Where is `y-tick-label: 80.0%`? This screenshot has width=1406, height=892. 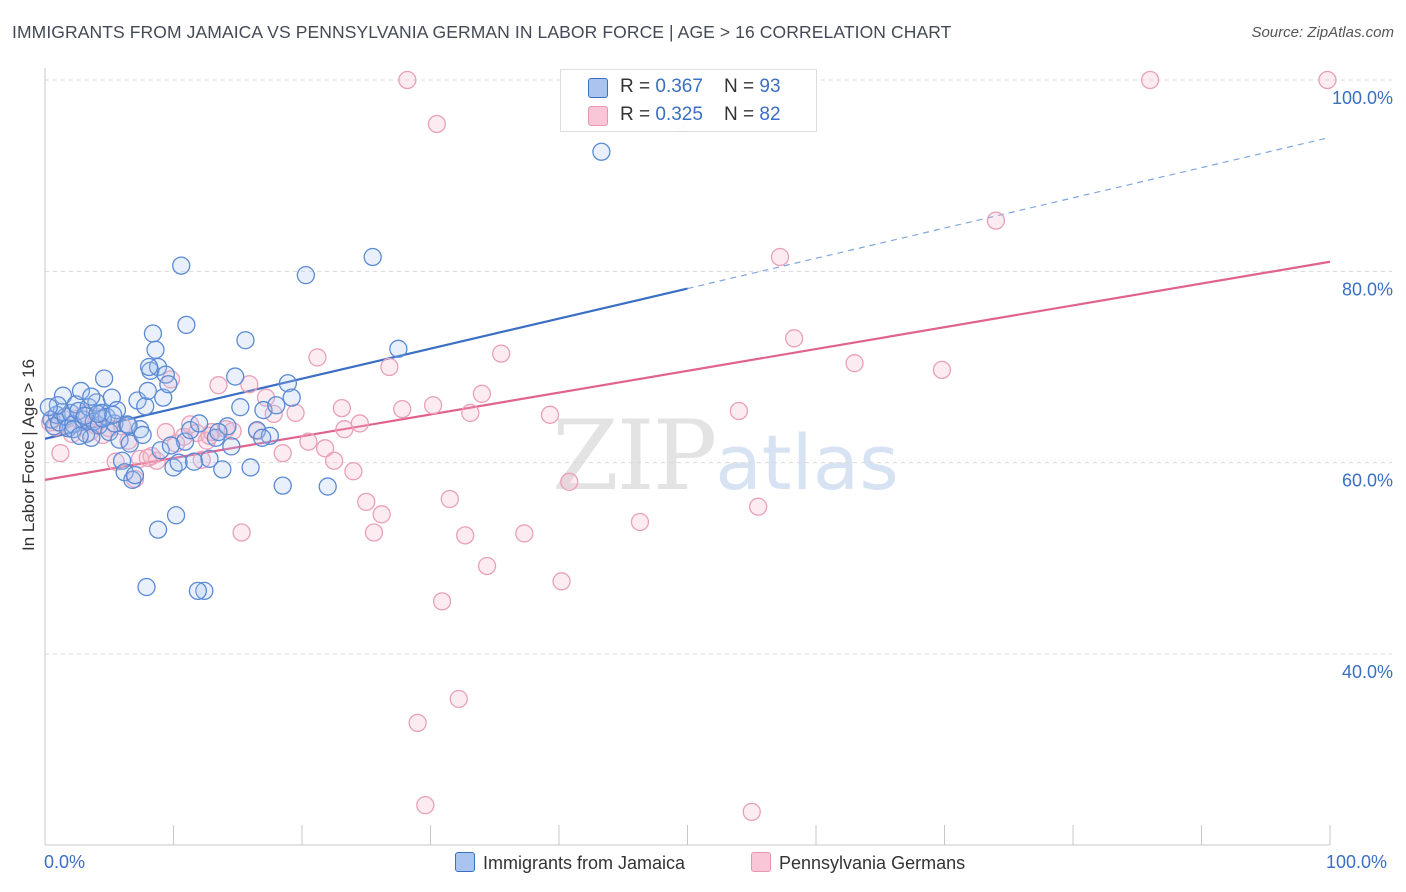 y-tick-label: 80.0% is located at coordinates (1367, 289).